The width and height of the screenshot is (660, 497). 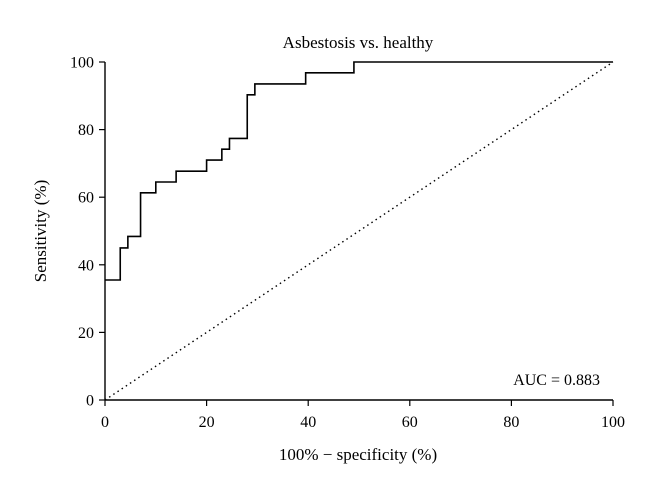 What do you see at coordinates (207, 422) in the screenshot?
I see `x-tick-label: 20` at bounding box center [207, 422].